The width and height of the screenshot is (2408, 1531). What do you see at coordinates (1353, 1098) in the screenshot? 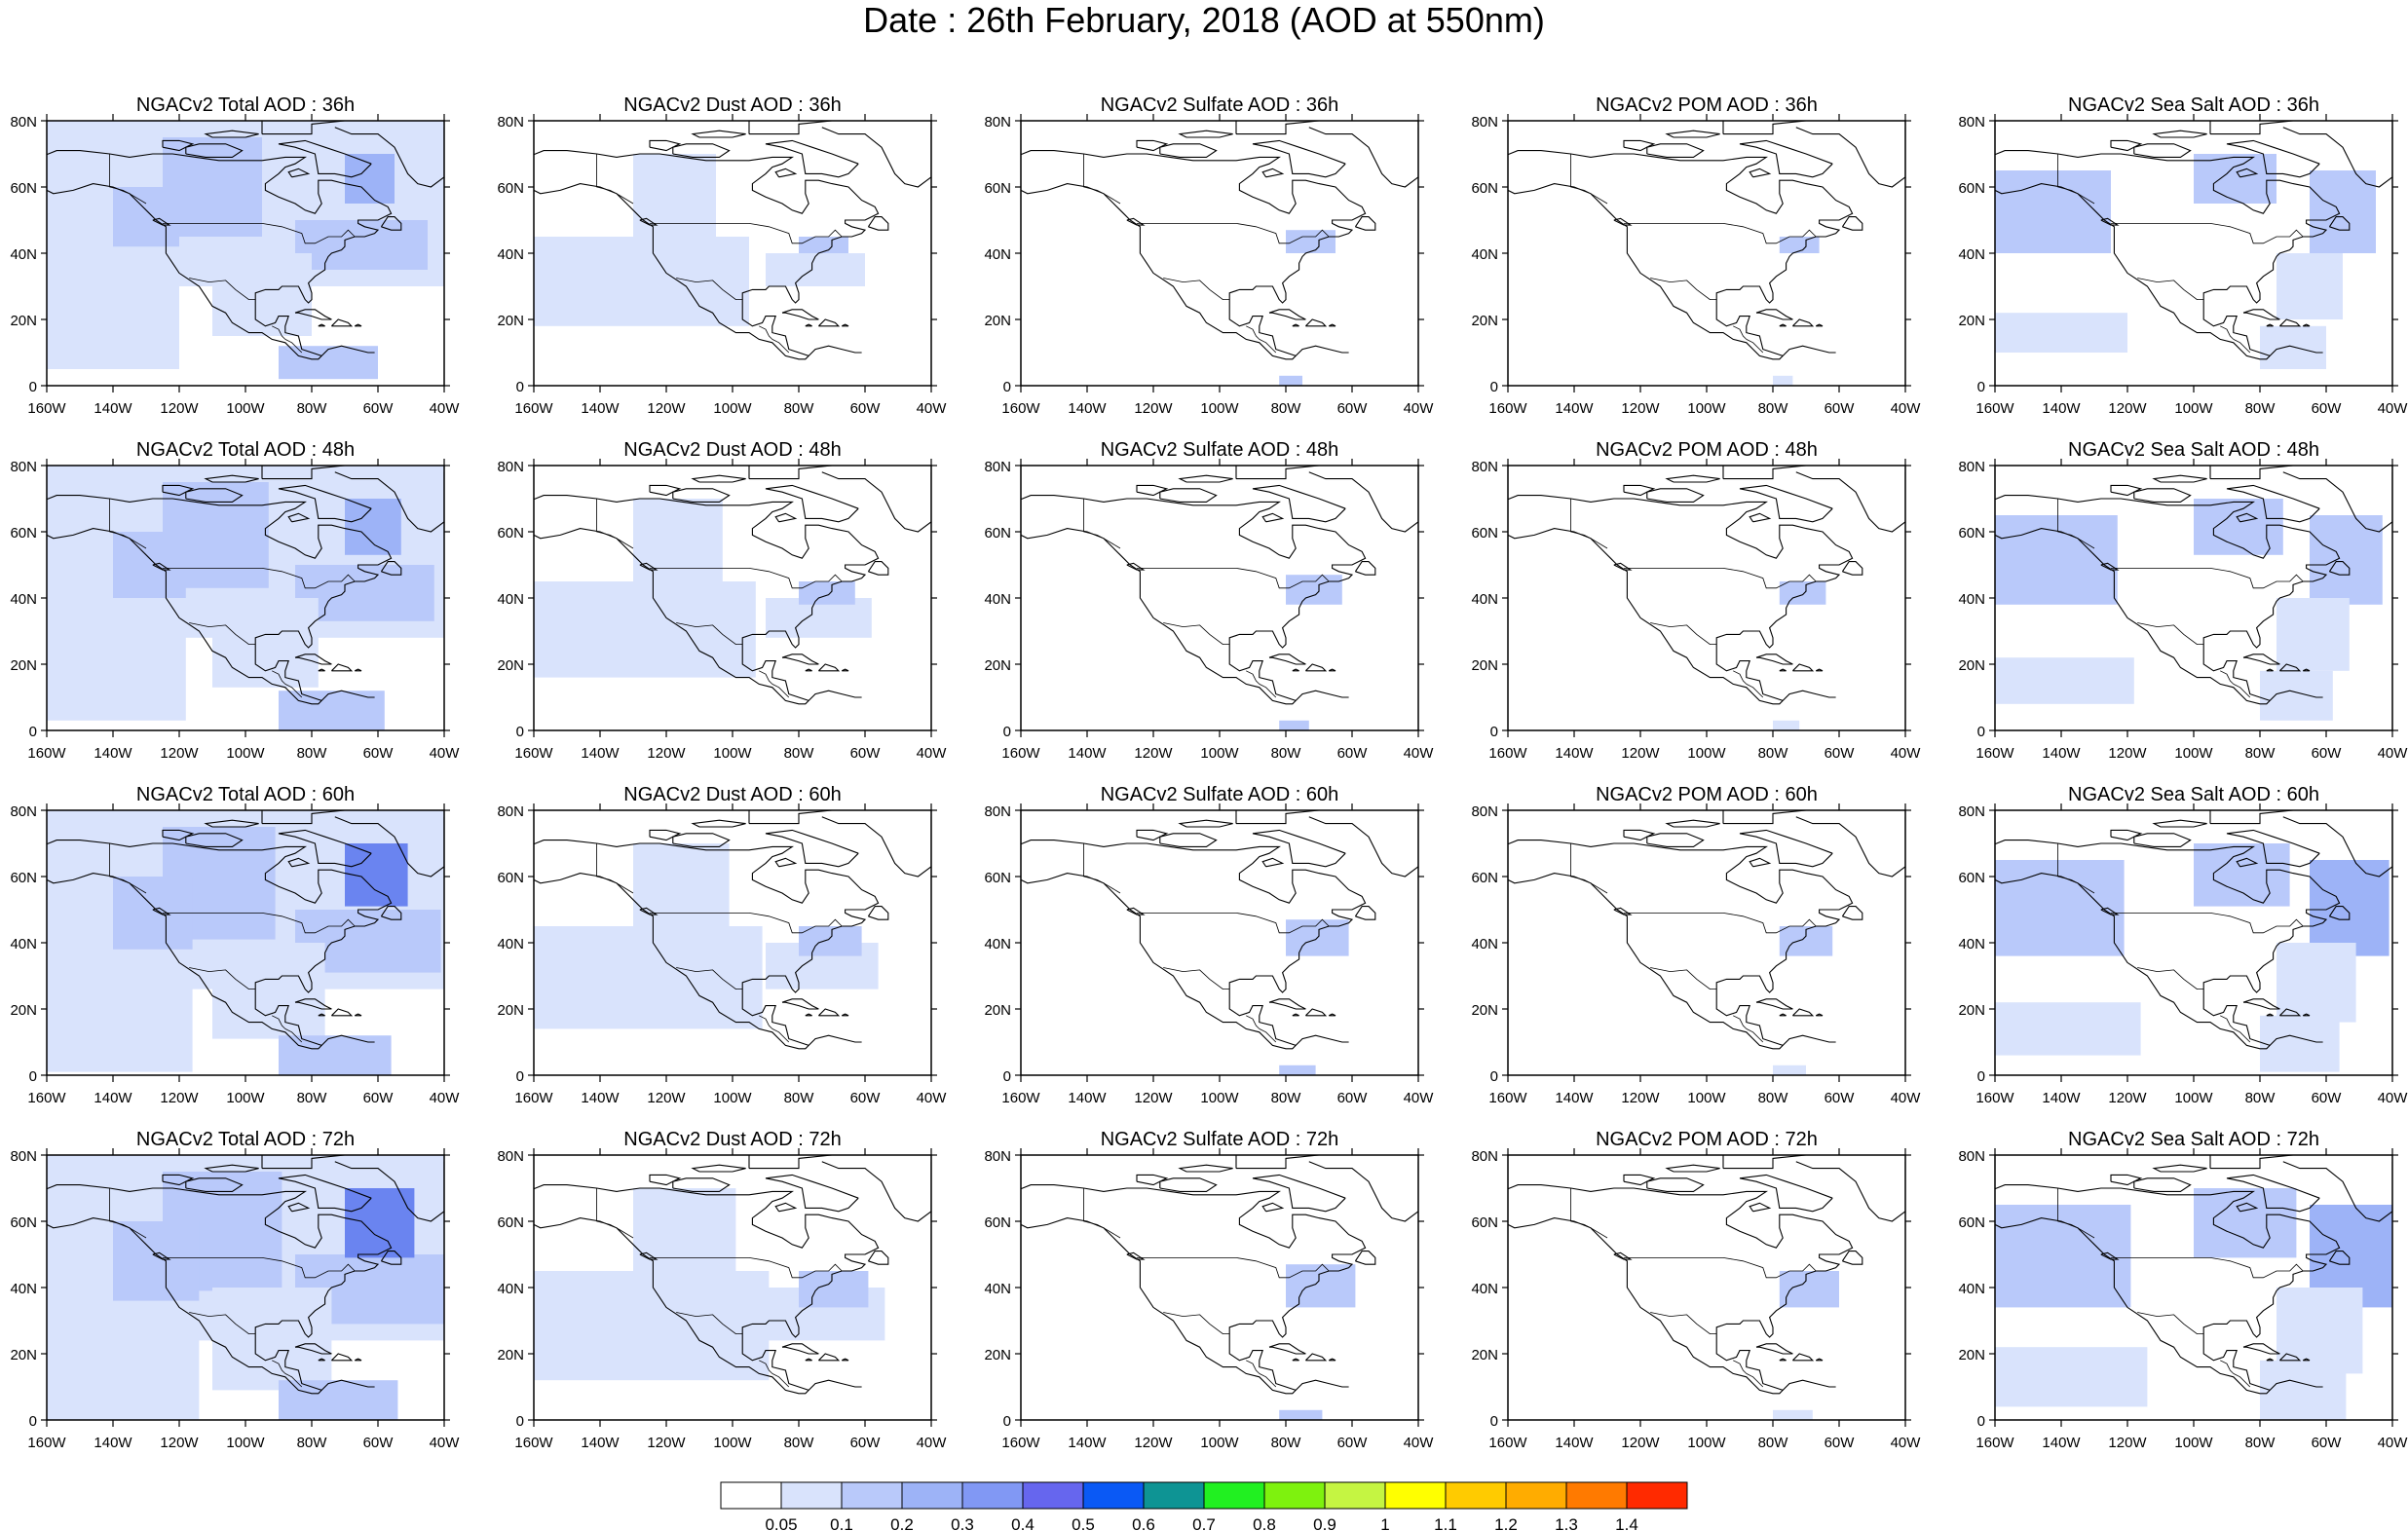
I see `lon-label: 60W` at bounding box center [1353, 1098].